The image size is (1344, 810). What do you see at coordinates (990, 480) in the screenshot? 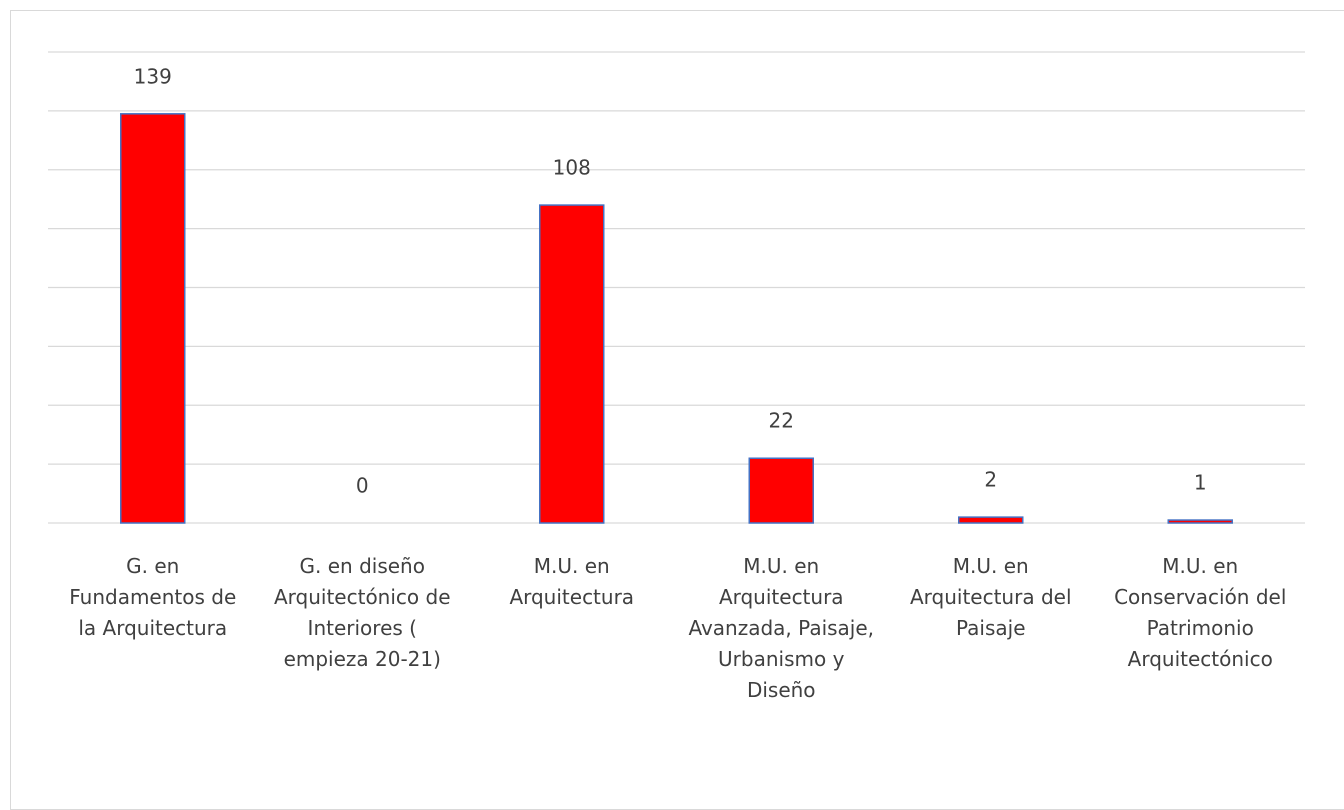
I see `data-label: 2` at bounding box center [990, 480].